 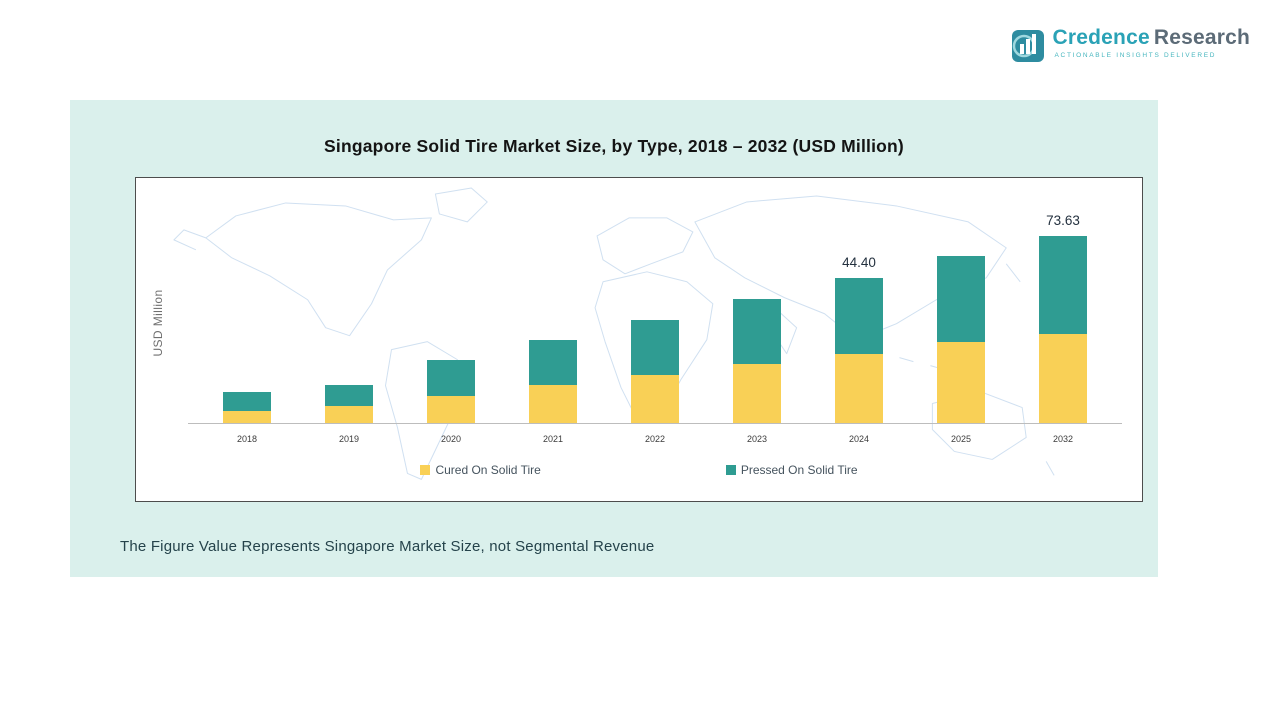 I want to click on legend-item-pressed-on-solid-tire: Pressed On Solid Tire, so click(x=791, y=470).